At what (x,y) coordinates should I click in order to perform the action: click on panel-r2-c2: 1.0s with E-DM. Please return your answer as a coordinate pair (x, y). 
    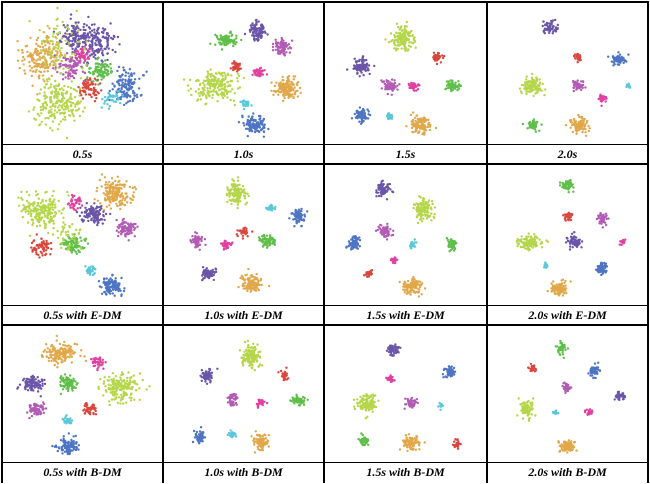
    Looking at the image, I should click on (243, 244).